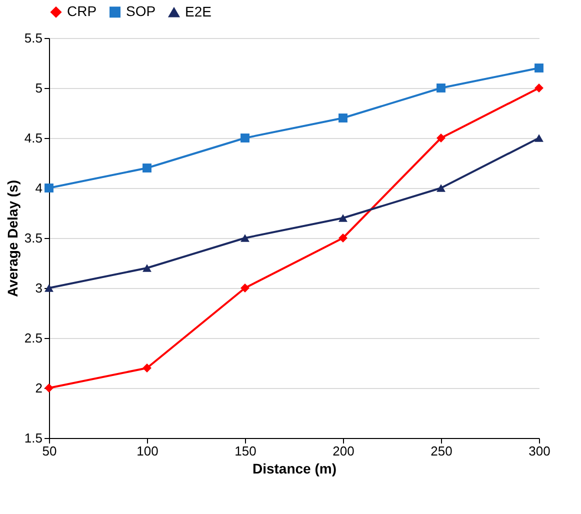  Describe the element at coordinates (38, 388) in the screenshot. I see `y-tick-label: 2` at that location.